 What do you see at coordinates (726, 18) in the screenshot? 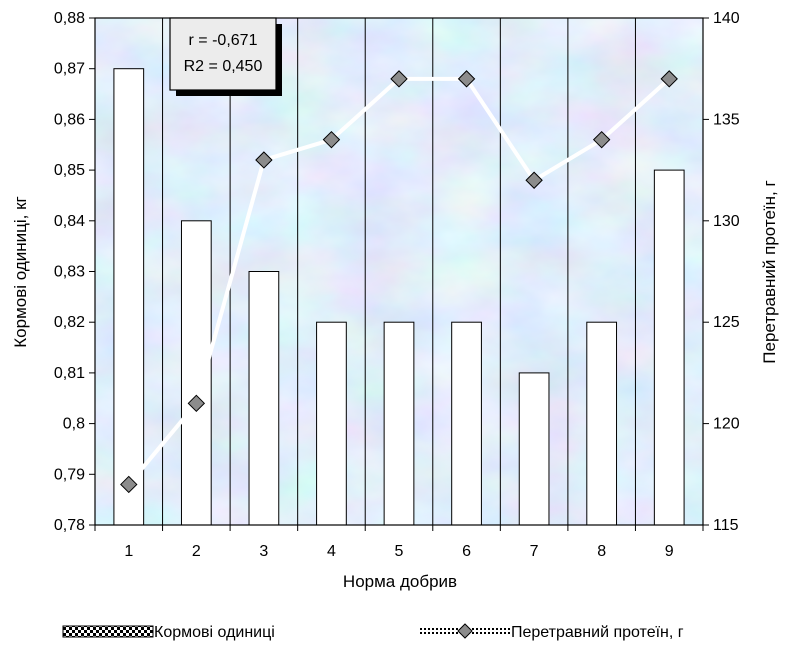
I see `right-tick-label: 140` at bounding box center [726, 18].